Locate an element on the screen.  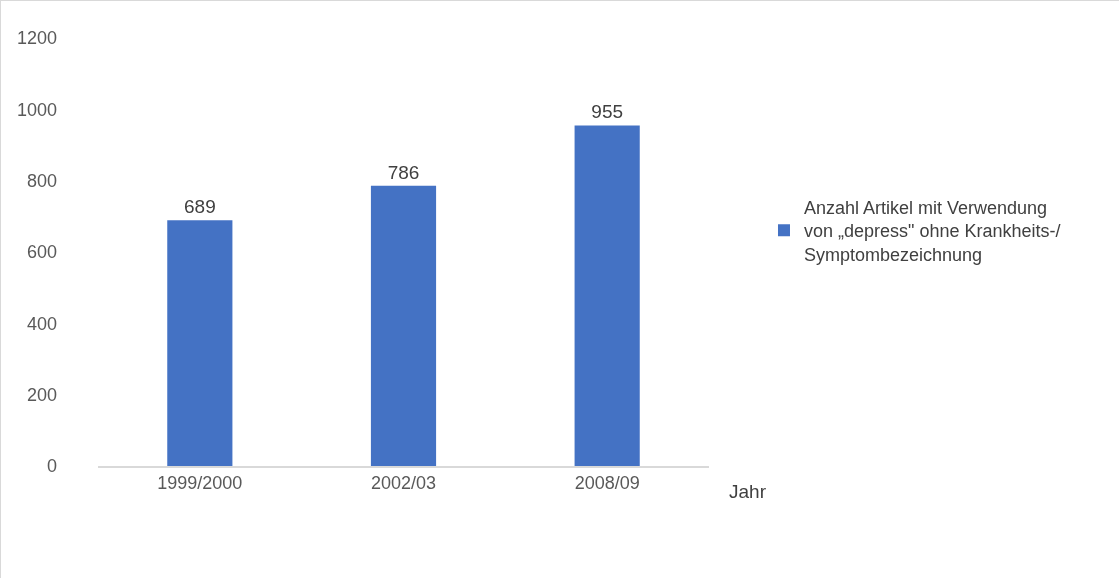
x-tick-label: 2008/09 is located at coordinates (607, 483).